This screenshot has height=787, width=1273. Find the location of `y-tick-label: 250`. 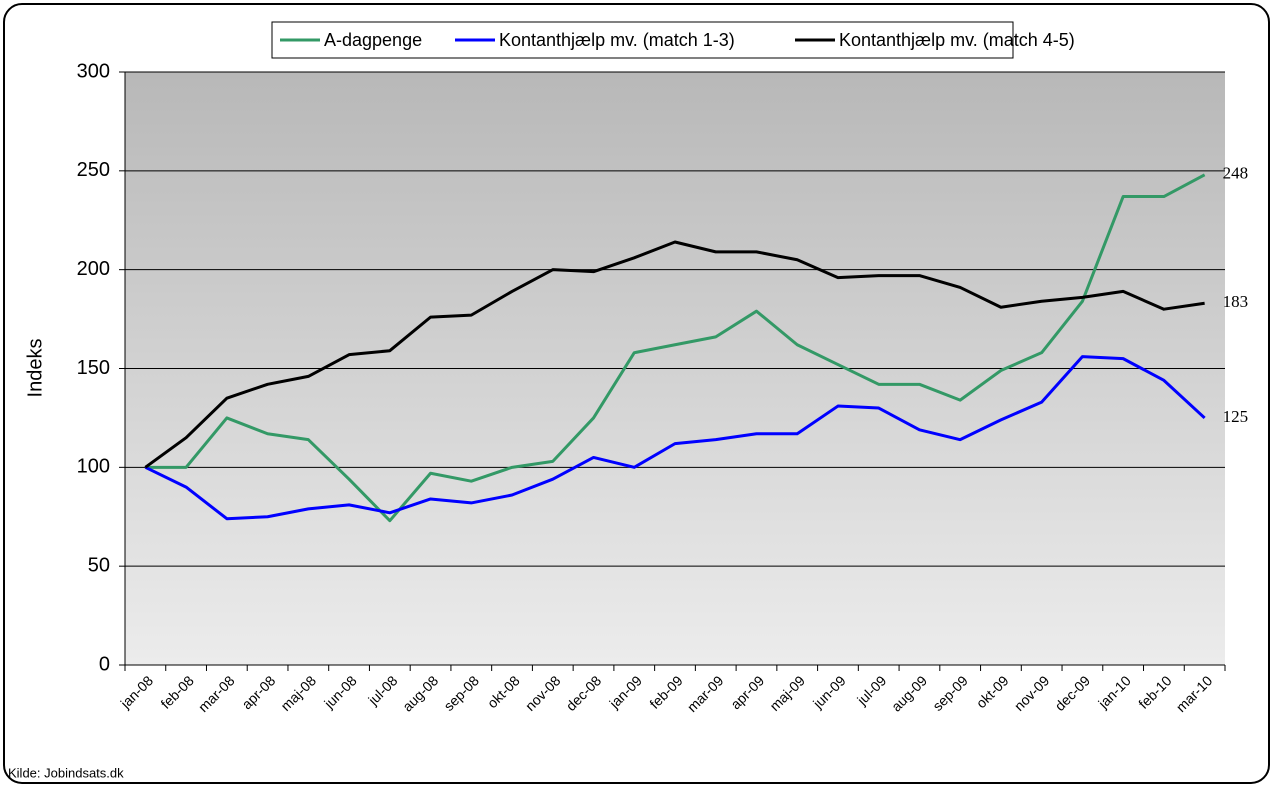

y-tick-label: 250 is located at coordinates (93, 170).